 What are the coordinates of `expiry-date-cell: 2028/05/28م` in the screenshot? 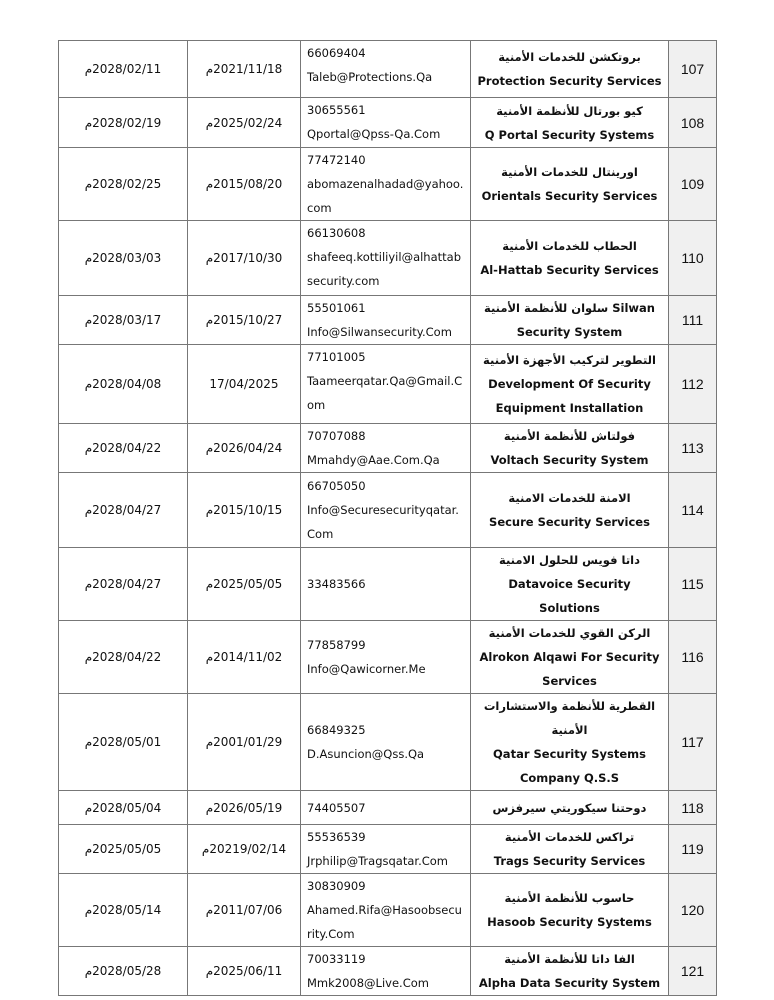 It's located at (123, 971).